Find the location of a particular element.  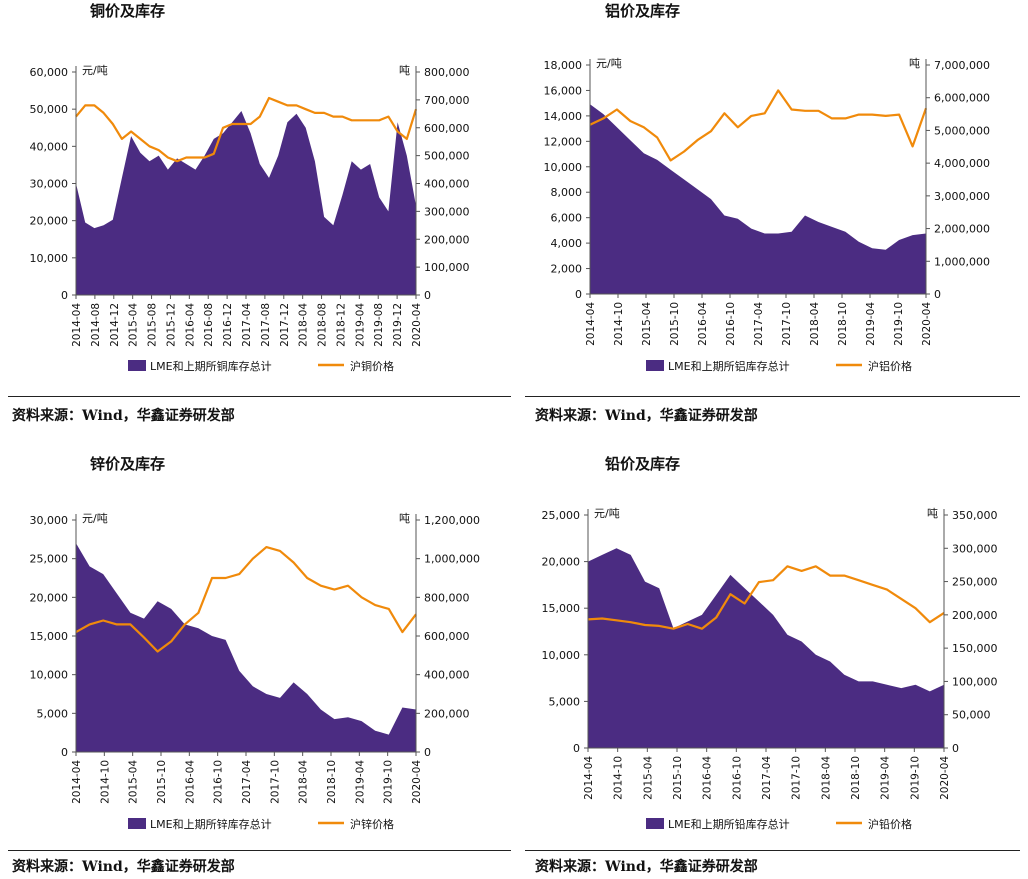

left-tick-label: 40,000 is located at coordinates (49, 146).